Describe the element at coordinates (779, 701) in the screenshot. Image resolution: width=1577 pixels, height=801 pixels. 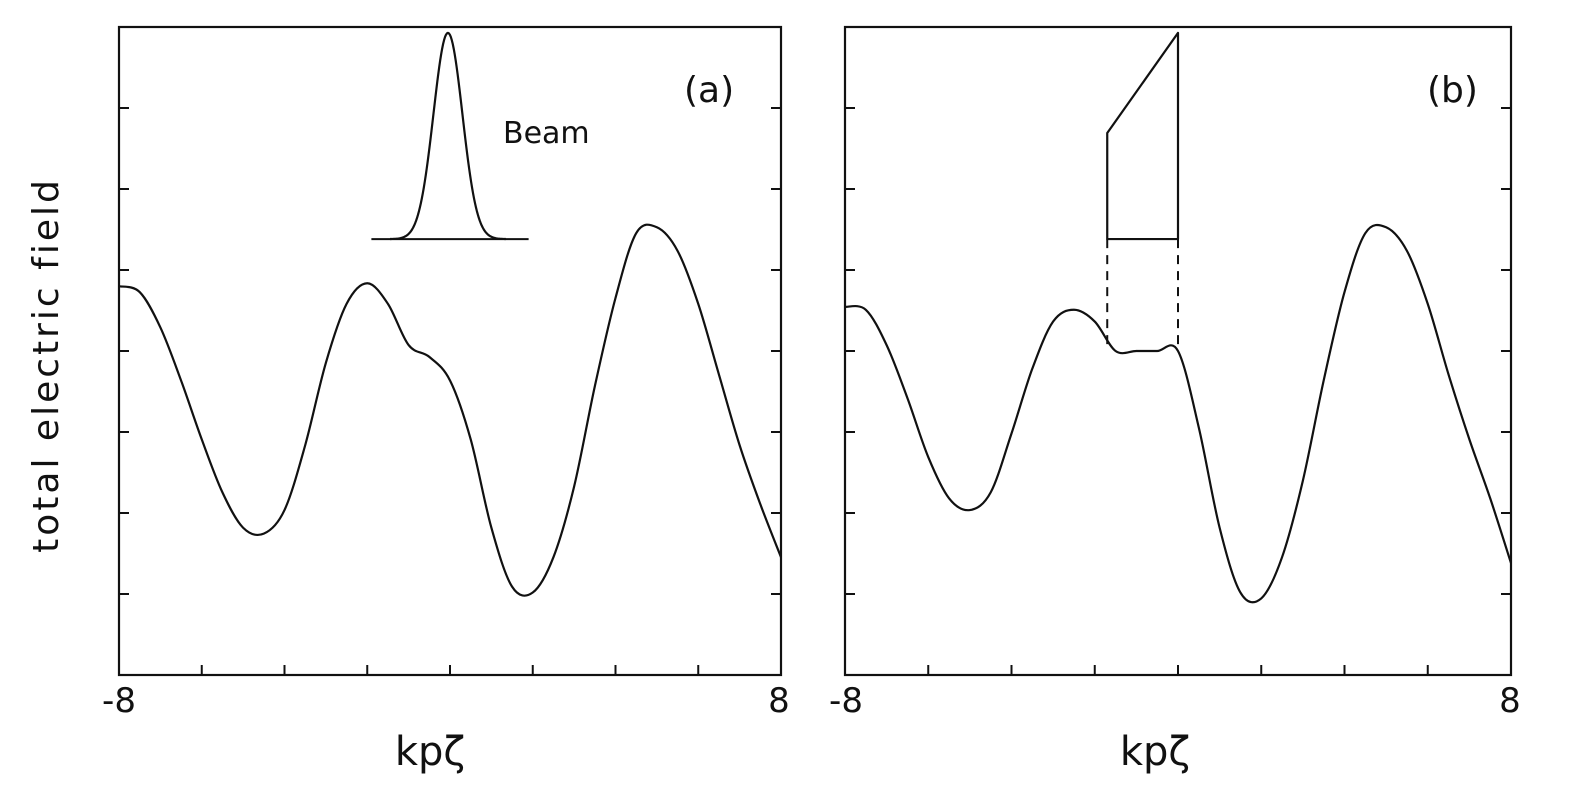
I see `panel-a-xtick-max: 8` at that location.